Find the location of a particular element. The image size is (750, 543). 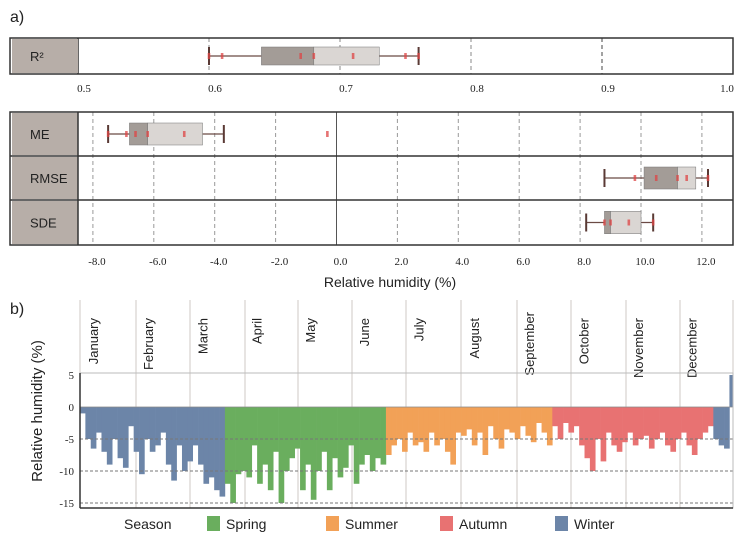

x-tick-label: 0.8 is located at coordinates (477, 89).